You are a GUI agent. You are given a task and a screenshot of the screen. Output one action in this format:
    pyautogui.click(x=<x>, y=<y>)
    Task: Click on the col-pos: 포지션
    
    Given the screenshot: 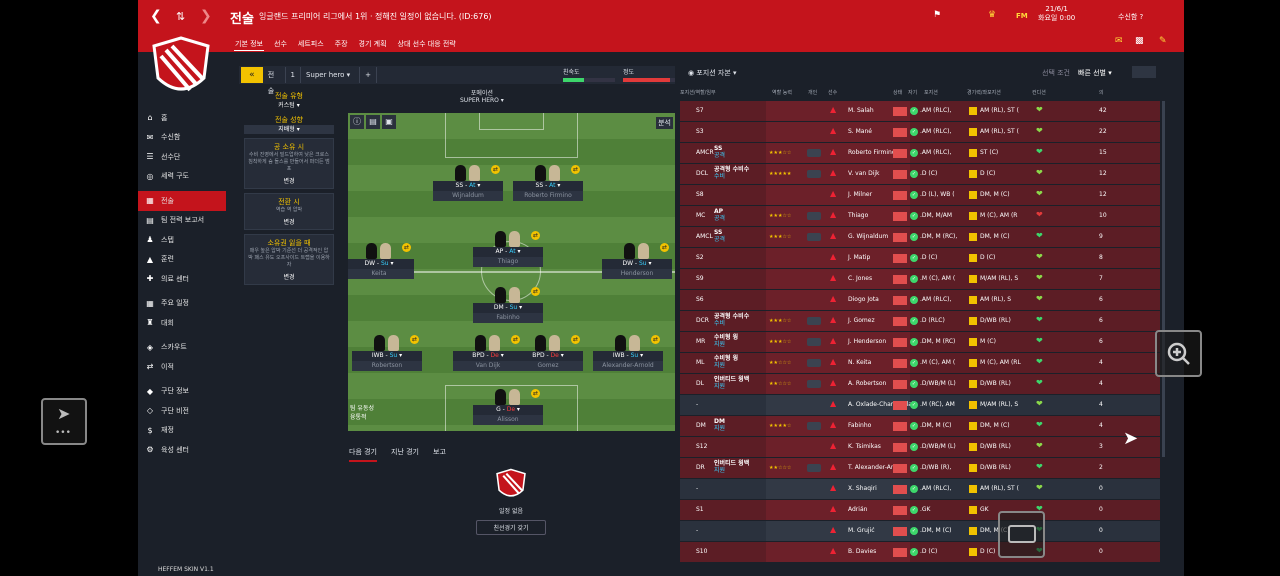 What is the action you would take?
    pyautogui.click(x=931, y=93)
    